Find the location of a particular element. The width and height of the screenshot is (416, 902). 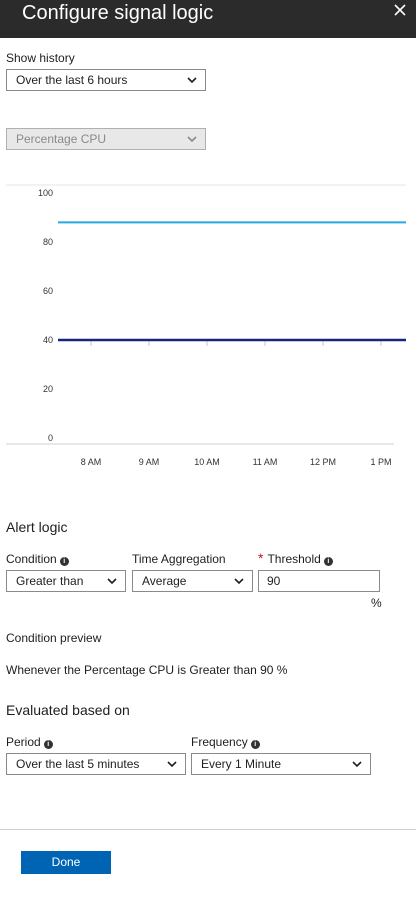

y-tick-label: 60 is located at coordinates (48, 291).